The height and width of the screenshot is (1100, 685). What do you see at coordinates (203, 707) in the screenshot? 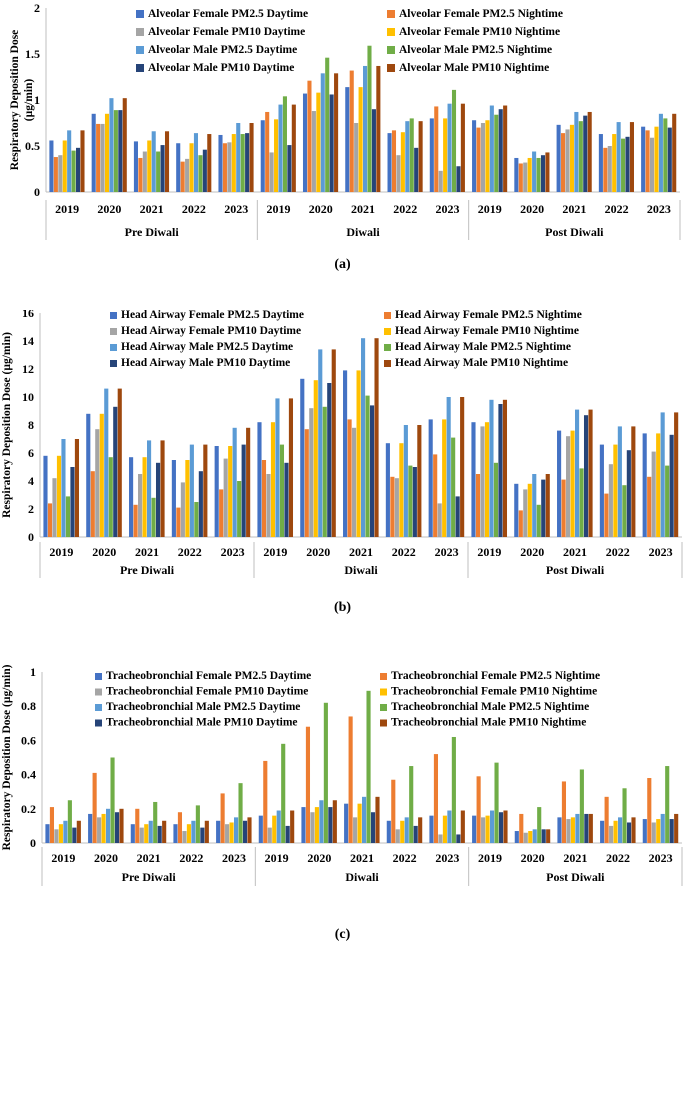
I see `legend-label: Tracheobronchial Male PM2.5 Daytime` at bounding box center [203, 707].